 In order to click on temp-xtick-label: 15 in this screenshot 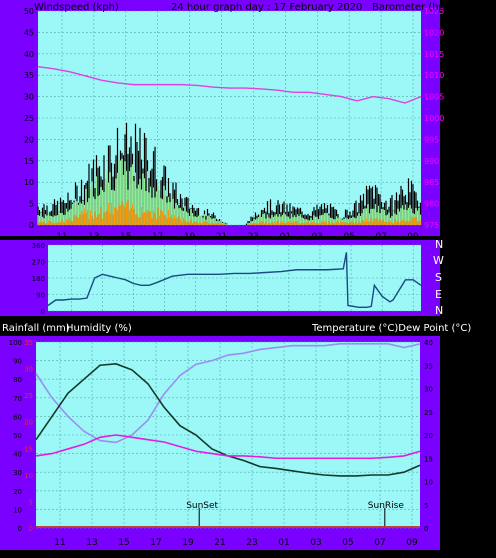, I will do `click(123, 543)`.